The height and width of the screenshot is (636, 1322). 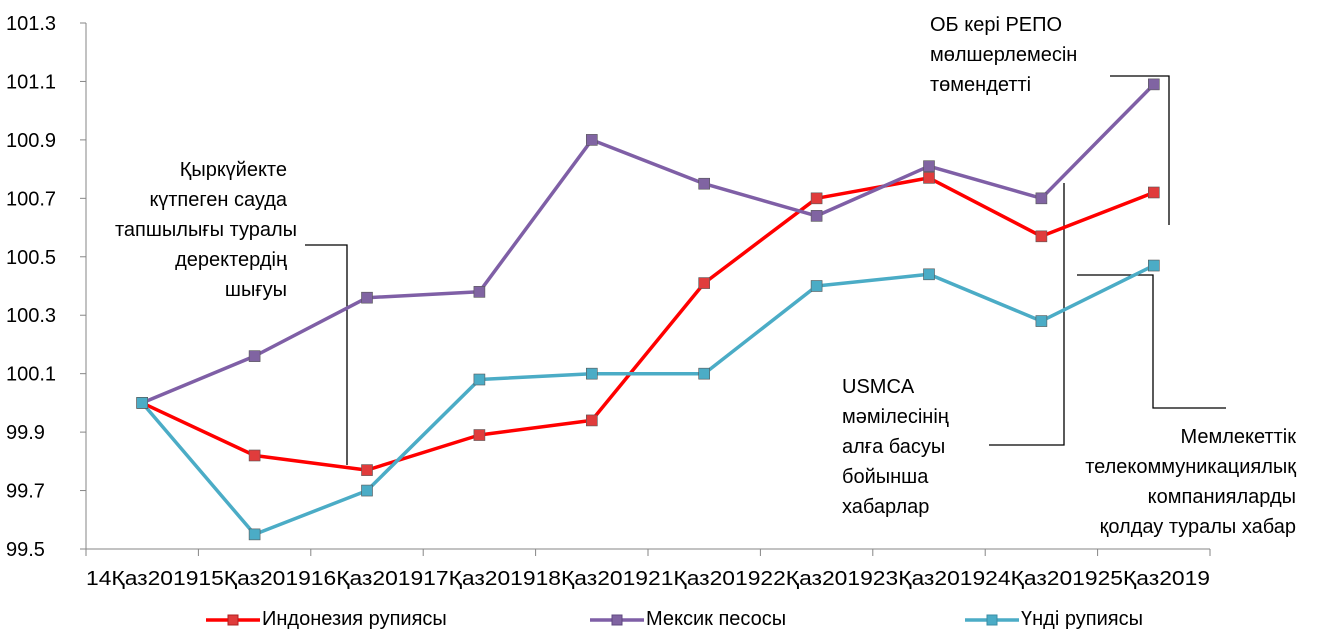 I want to click on annotation-line: хабарлар, so click(x=886, y=507).